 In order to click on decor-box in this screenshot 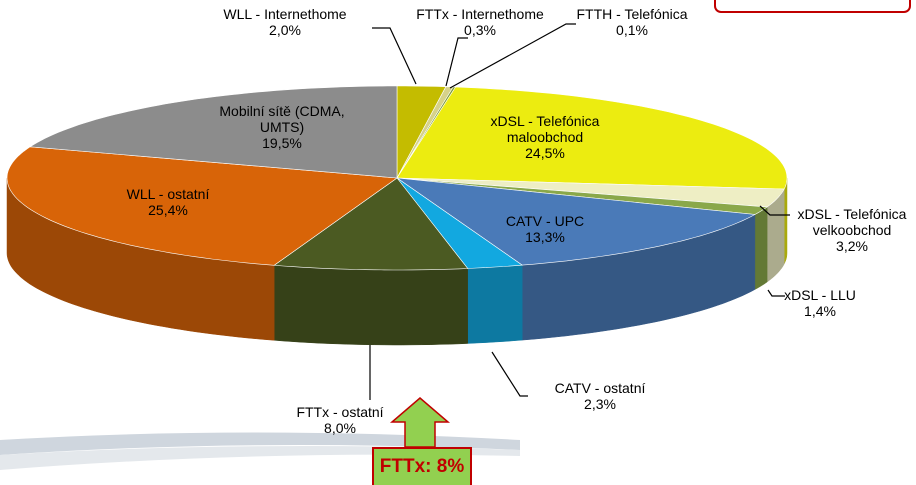, I will do `click(812, 6)`.